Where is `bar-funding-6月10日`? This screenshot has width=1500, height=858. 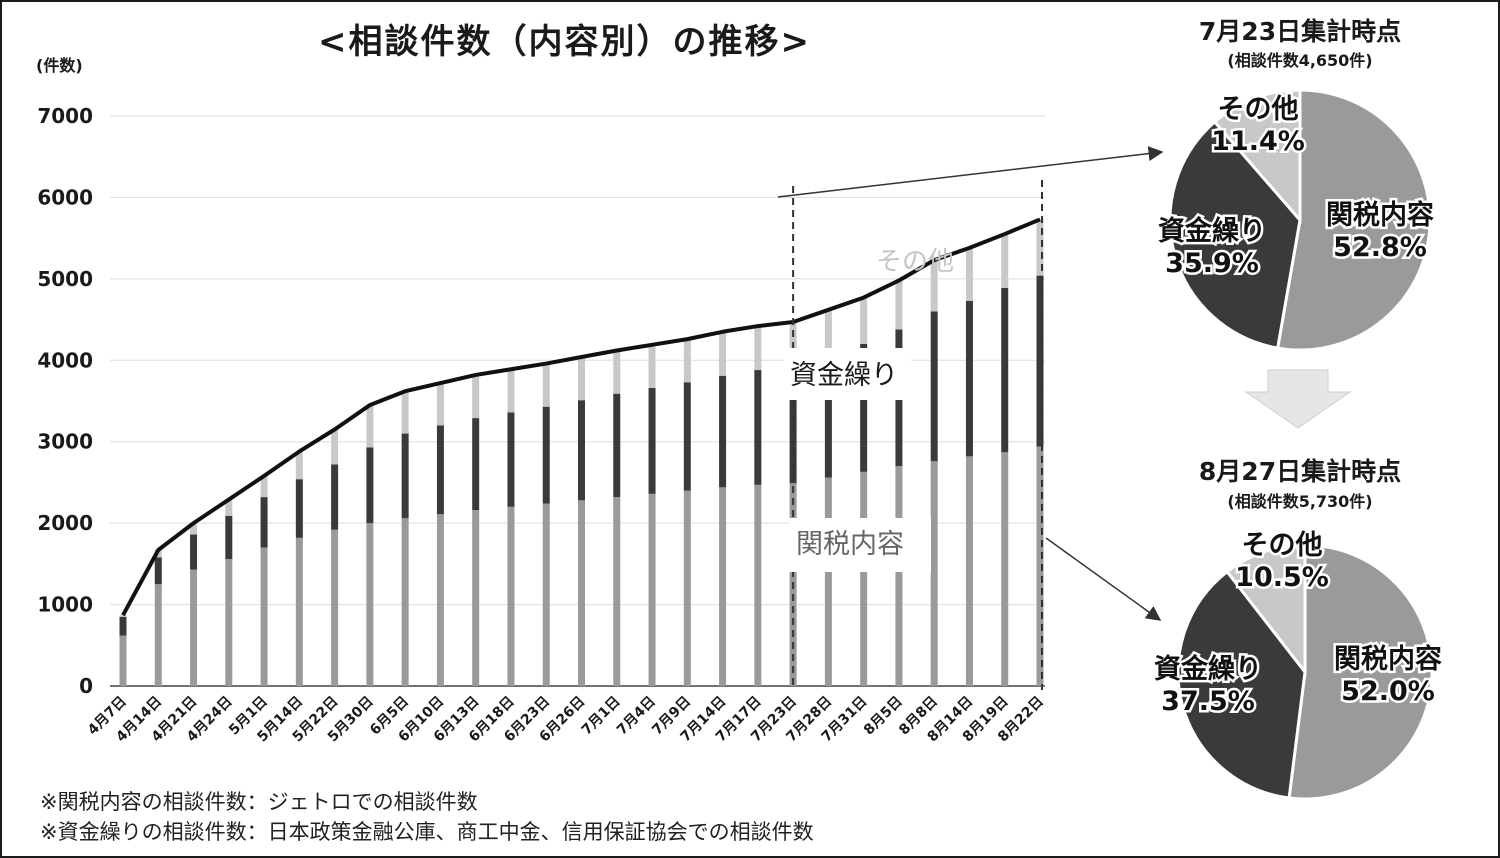
bar-funding-6月10日 is located at coordinates (440, 470).